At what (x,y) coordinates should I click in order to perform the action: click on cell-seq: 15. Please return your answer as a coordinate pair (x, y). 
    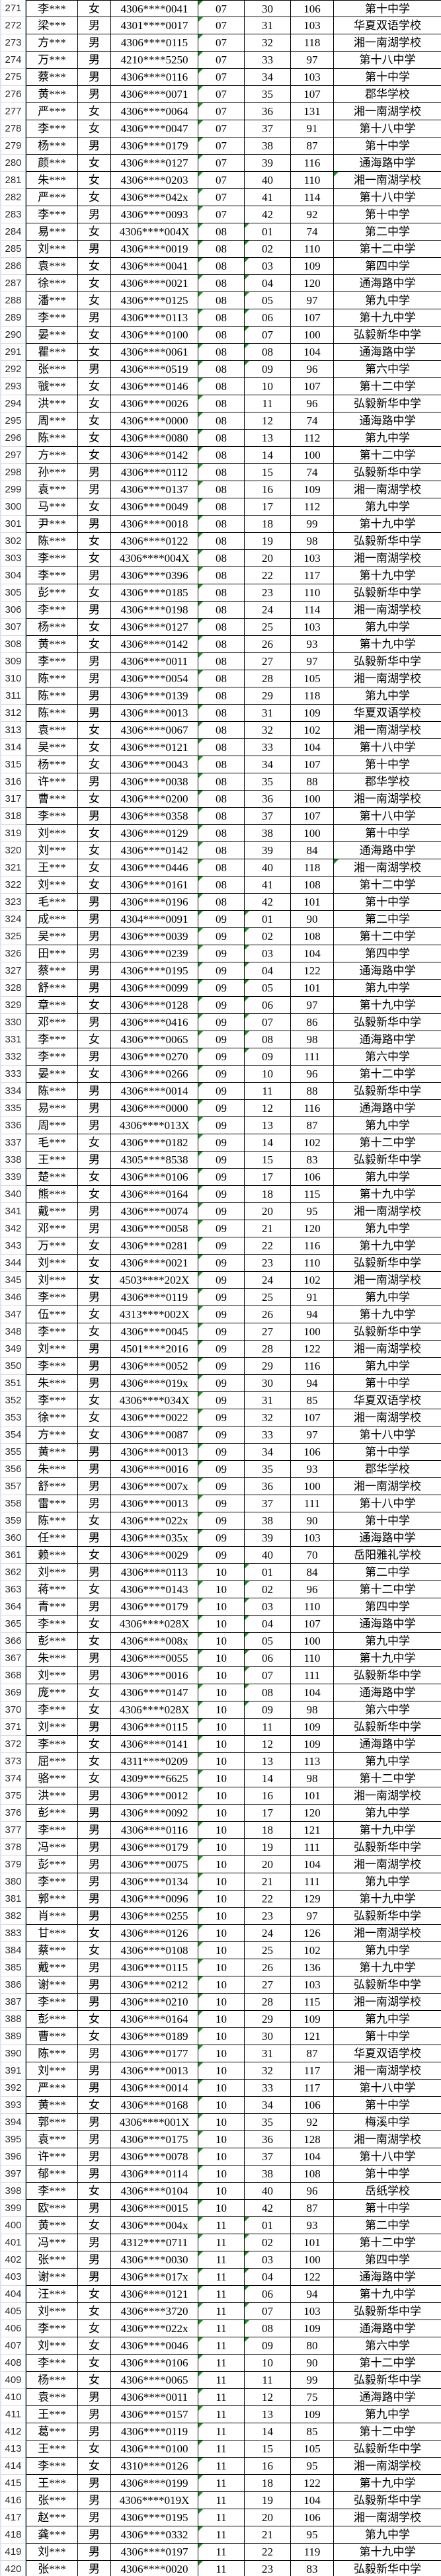
    Looking at the image, I should click on (268, 2449).